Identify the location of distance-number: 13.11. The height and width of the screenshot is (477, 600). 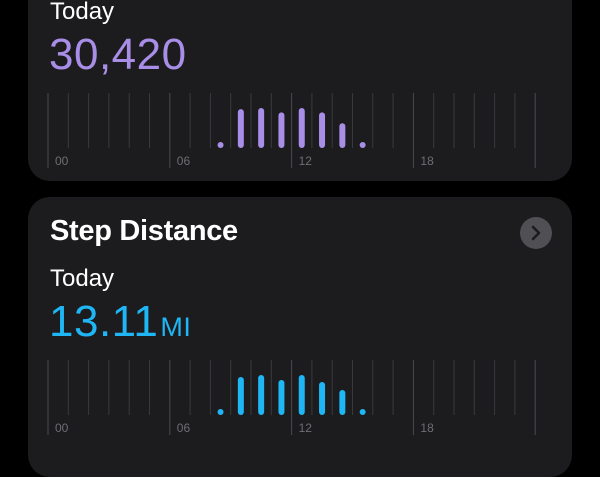
(104, 321).